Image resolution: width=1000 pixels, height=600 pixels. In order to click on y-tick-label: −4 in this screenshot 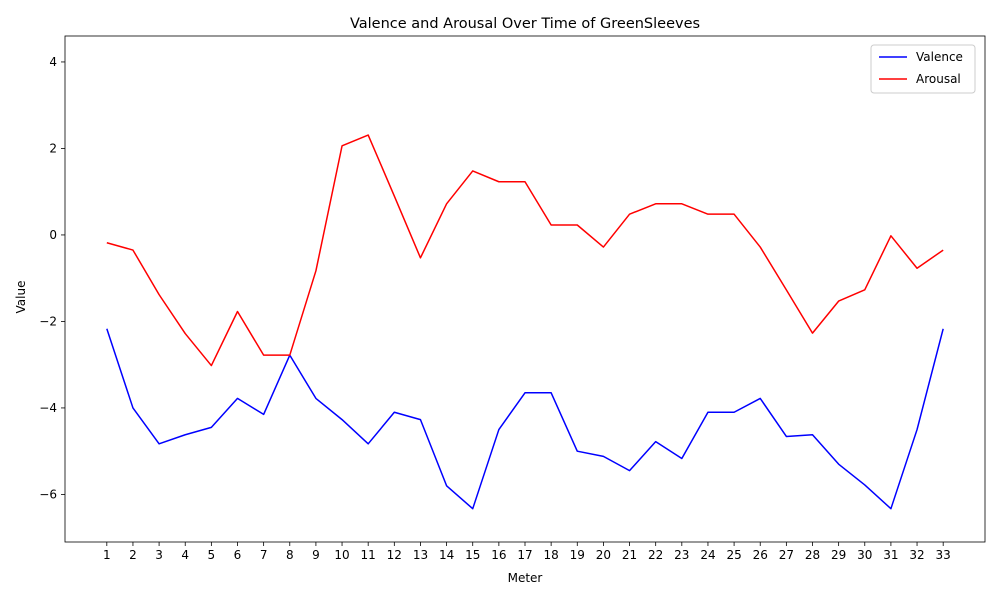, I will do `click(48, 408)`.